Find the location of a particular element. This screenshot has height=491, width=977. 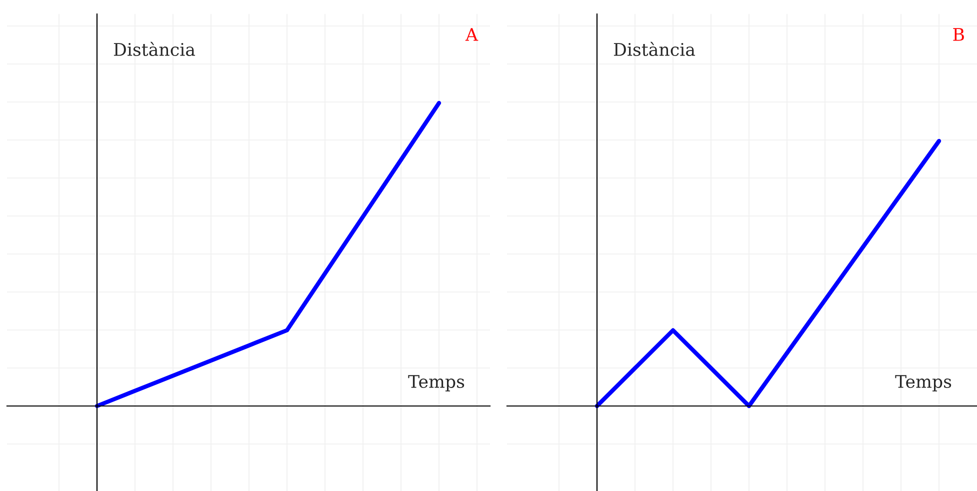

chart-title: B is located at coordinates (958, 34).